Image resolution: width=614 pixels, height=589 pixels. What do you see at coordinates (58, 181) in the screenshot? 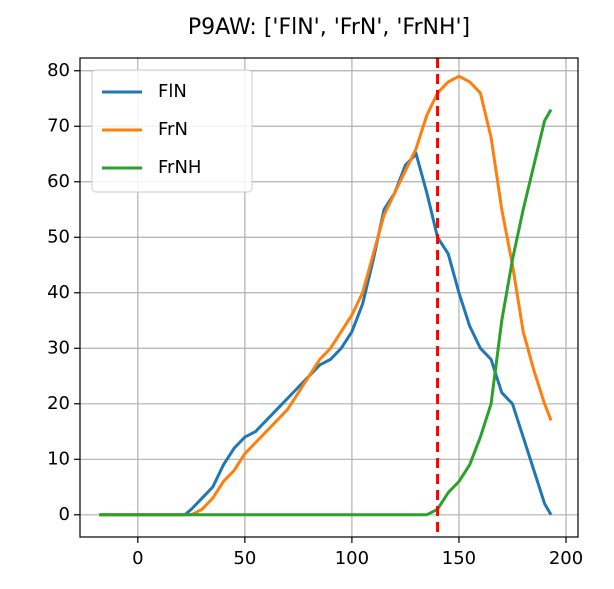
I see `y-tick-label: 60` at bounding box center [58, 181].